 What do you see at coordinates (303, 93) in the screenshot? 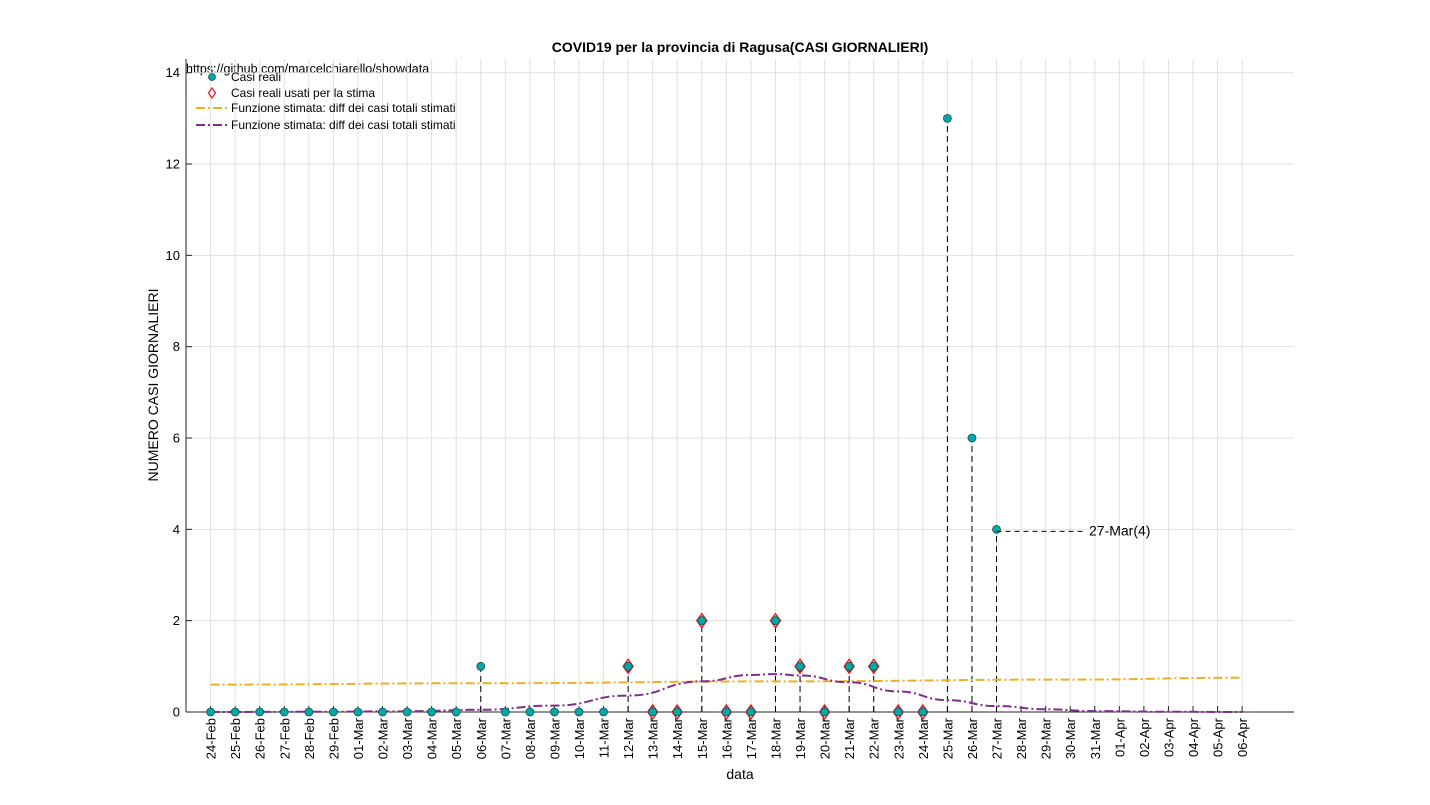
I see `legend-label: Casi reali usati per la stima` at bounding box center [303, 93].